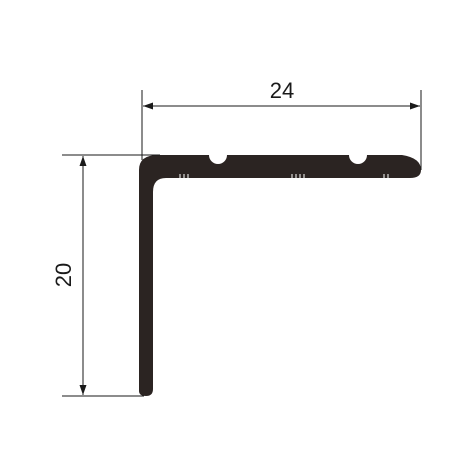 The height and width of the screenshot is (472, 472). I want to click on groove-marks, so click(284, 176).